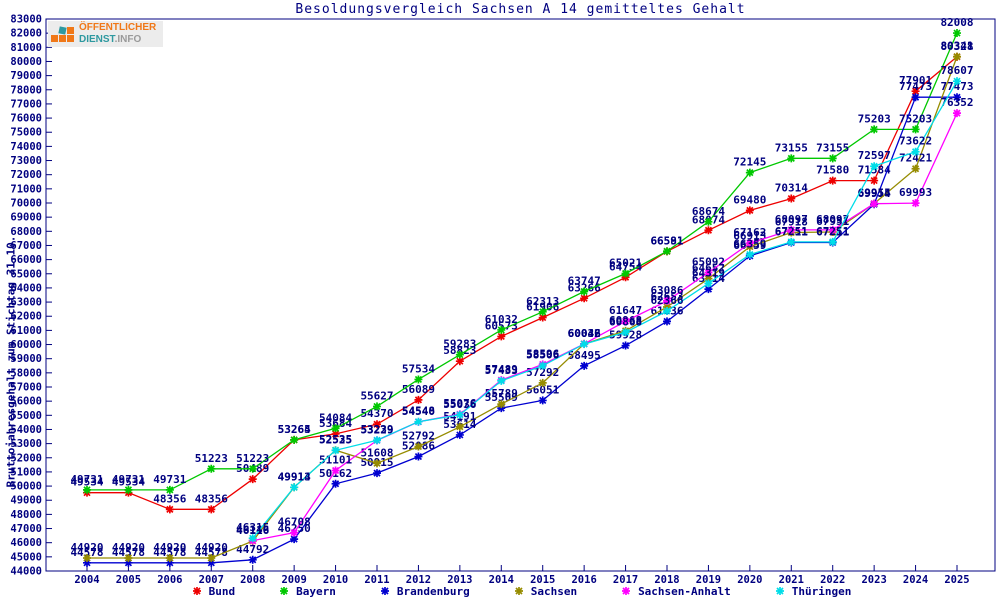 This screenshot has height=600, width=1000. I want to click on y-tick-label: 74000, so click(26, 147).